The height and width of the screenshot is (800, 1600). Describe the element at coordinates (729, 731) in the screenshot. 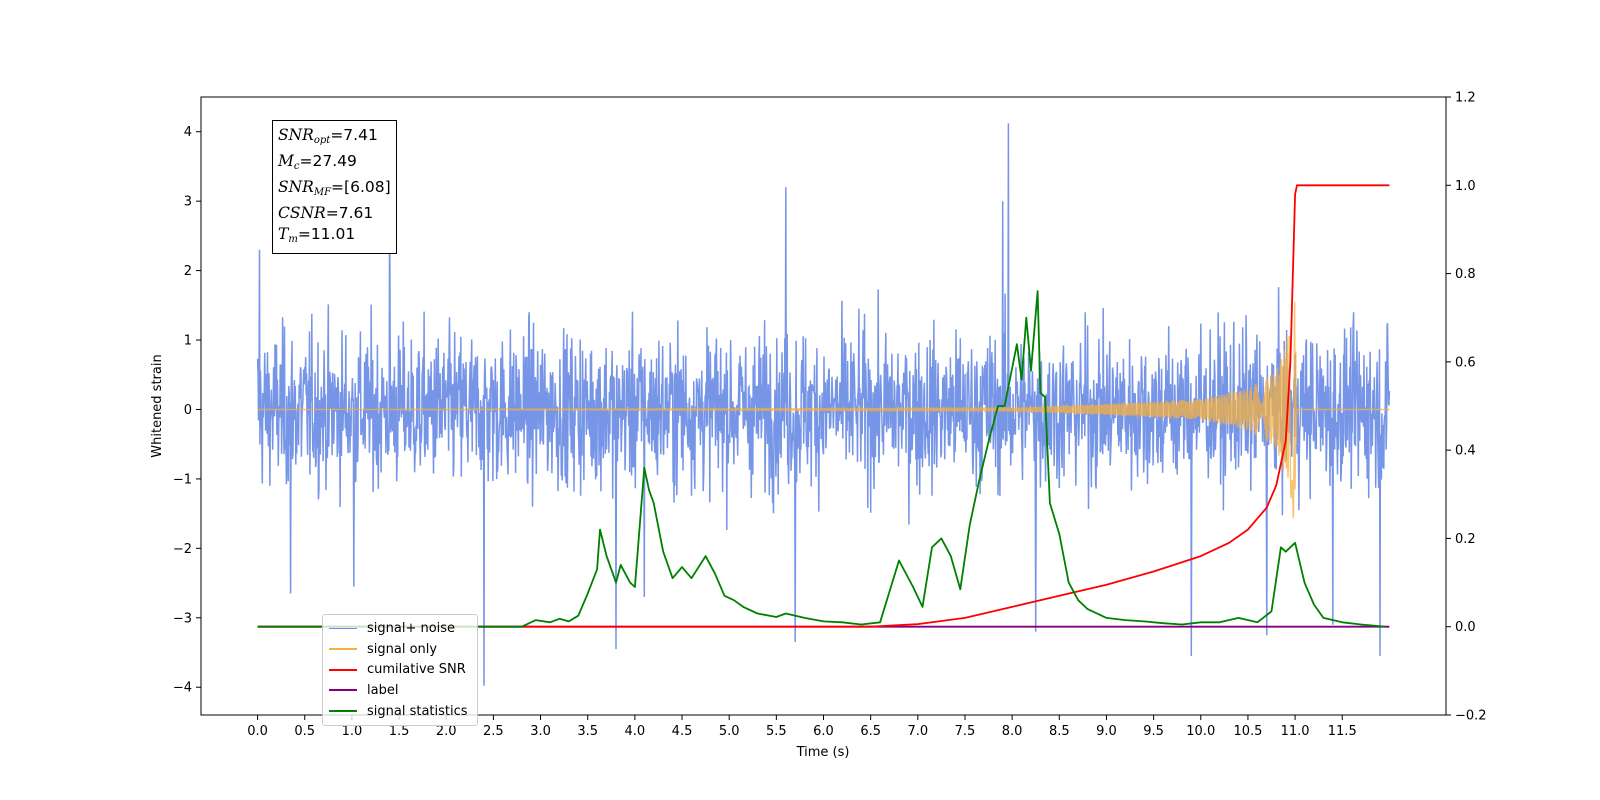

I see `x-tick-label-10: 5.0` at that location.